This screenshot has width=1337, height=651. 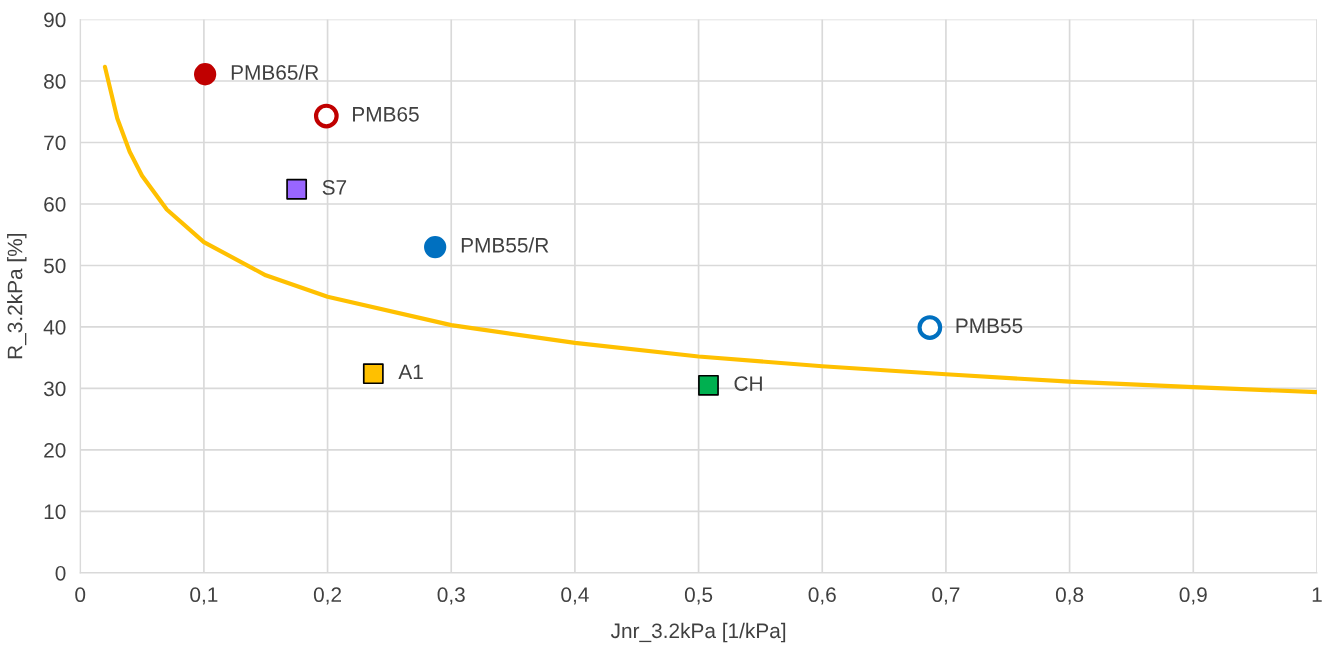 I want to click on x-axis-title: Jnr_3.2kPa [1/kPa], so click(x=698, y=632).